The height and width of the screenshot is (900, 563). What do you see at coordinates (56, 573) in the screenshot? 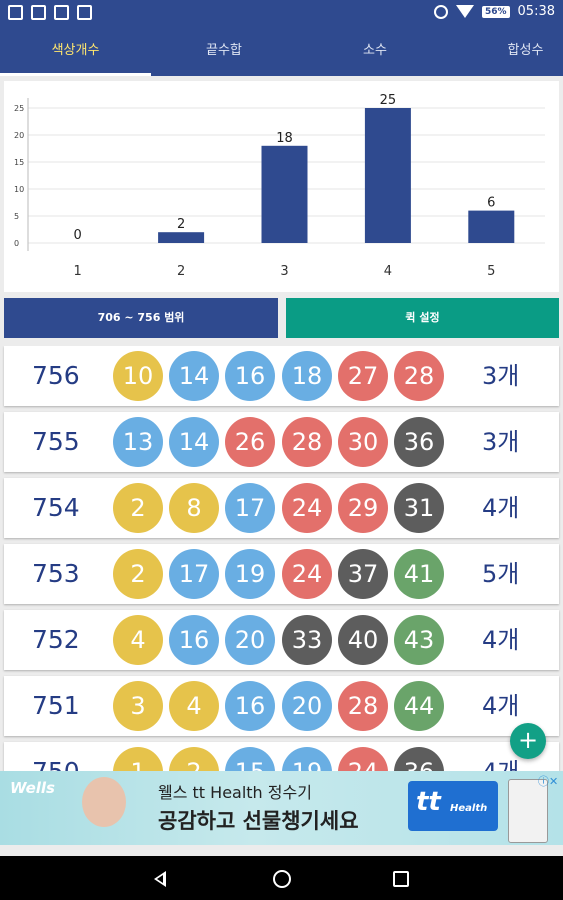
I see `round-number: 753` at bounding box center [56, 573].